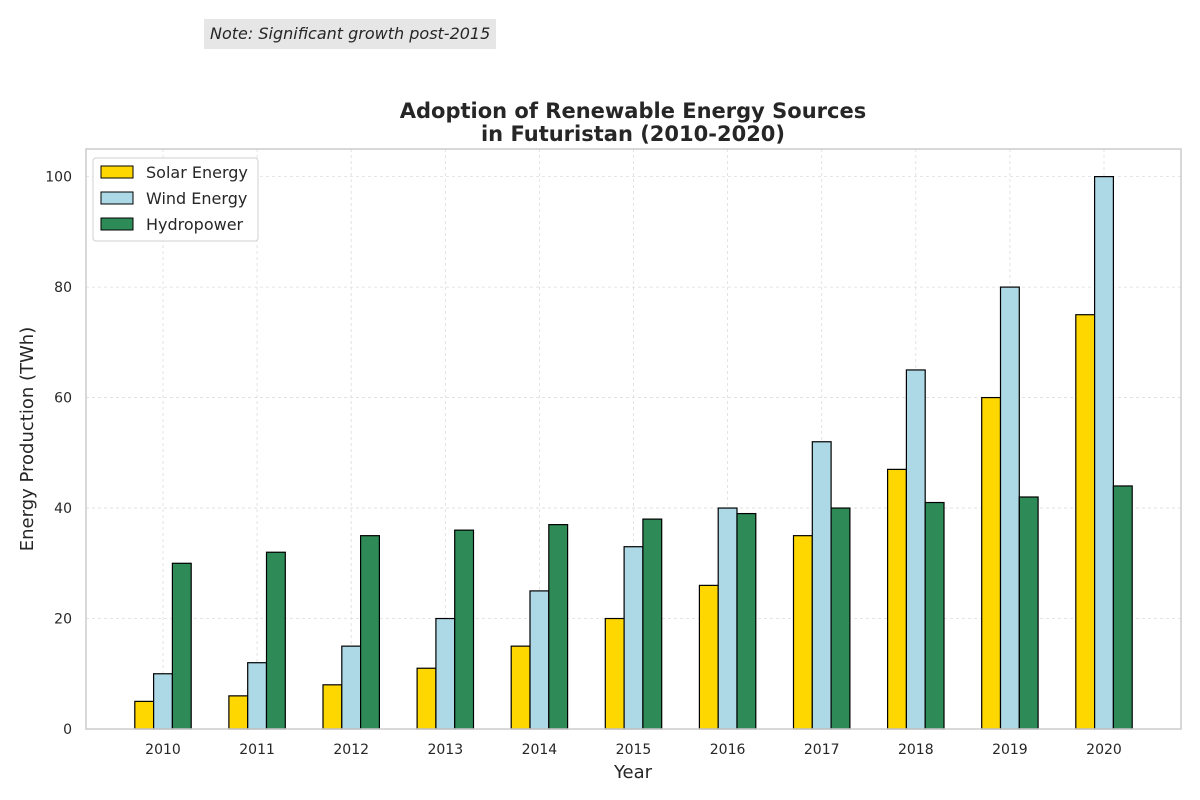 The width and height of the screenshot is (1200, 800). I want to click on y-tick-label: 40, so click(63, 509).